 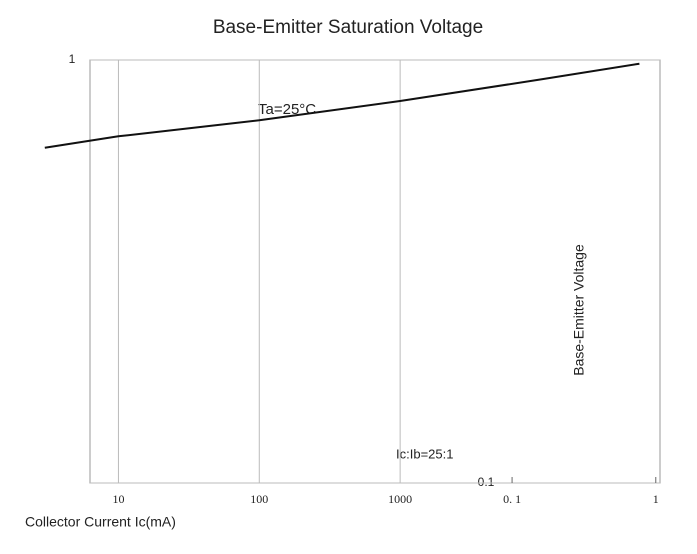 I want to click on chart-title: Base-Emitter Saturation Voltage, so click(x=348, y=27).